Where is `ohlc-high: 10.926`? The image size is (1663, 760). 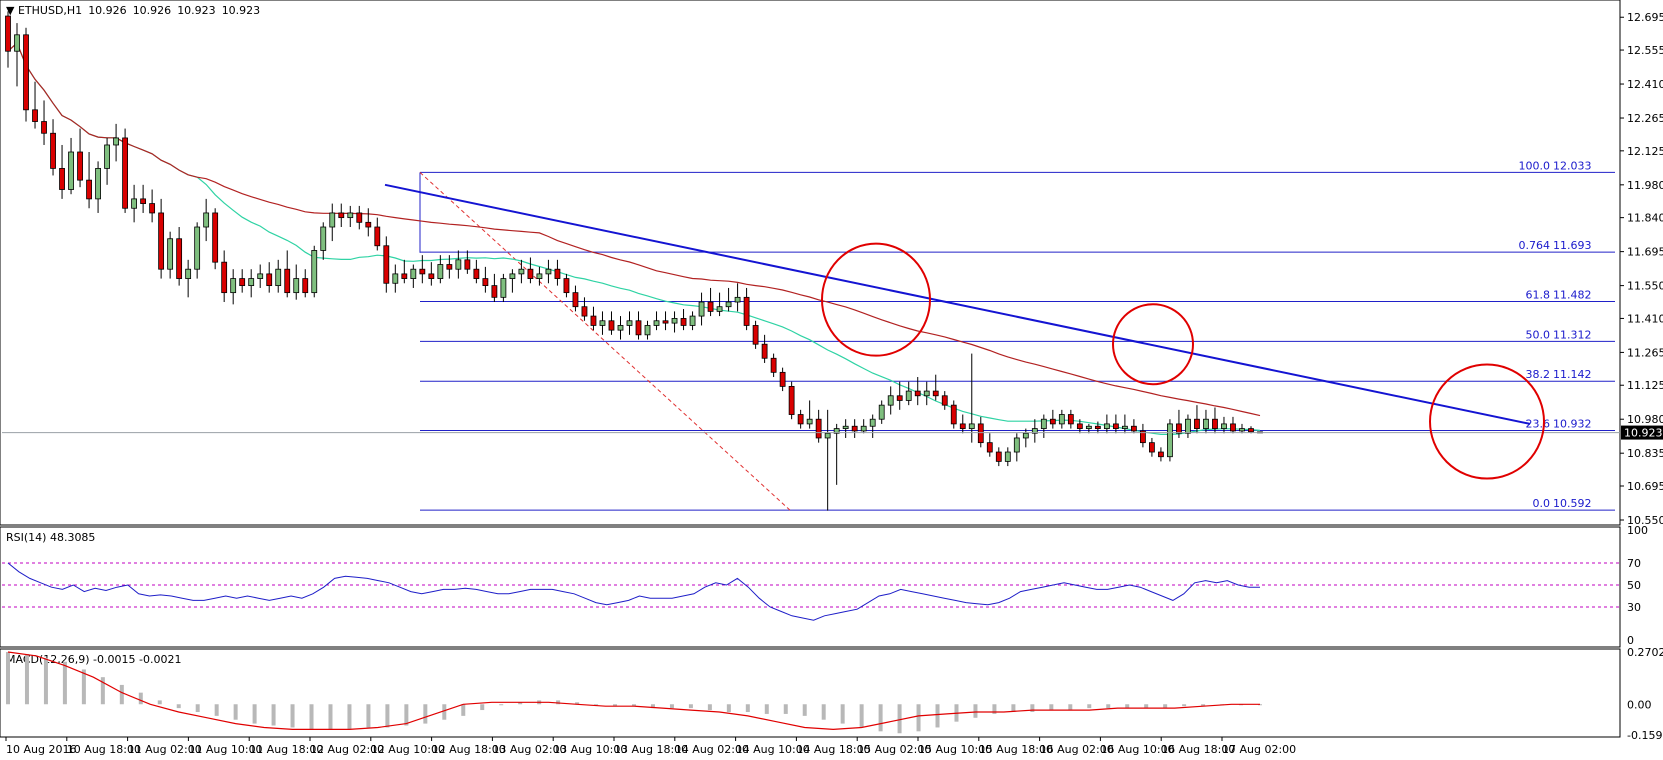
ohlc-high: 10.926 is located at coordinates (152, 10).